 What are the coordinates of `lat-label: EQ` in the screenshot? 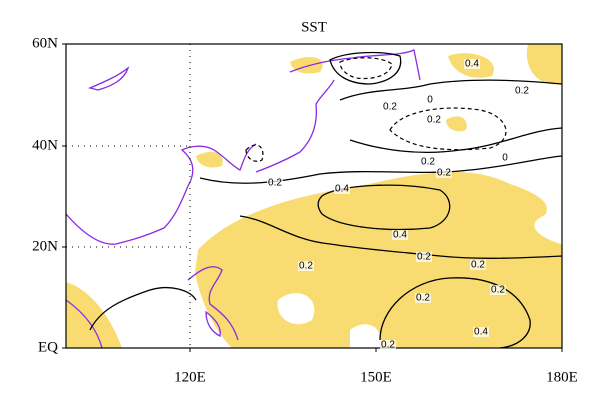 It's located at (48, 347).